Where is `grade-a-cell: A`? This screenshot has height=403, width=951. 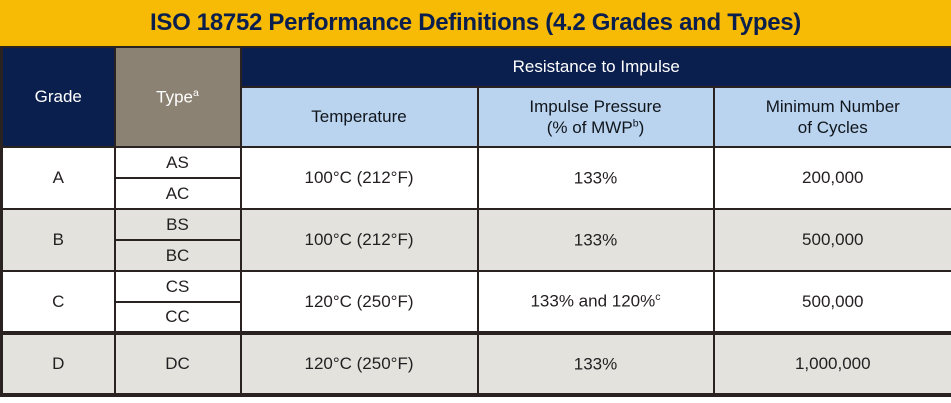
grade-a-cell: A is located at coordinates (58, 178).